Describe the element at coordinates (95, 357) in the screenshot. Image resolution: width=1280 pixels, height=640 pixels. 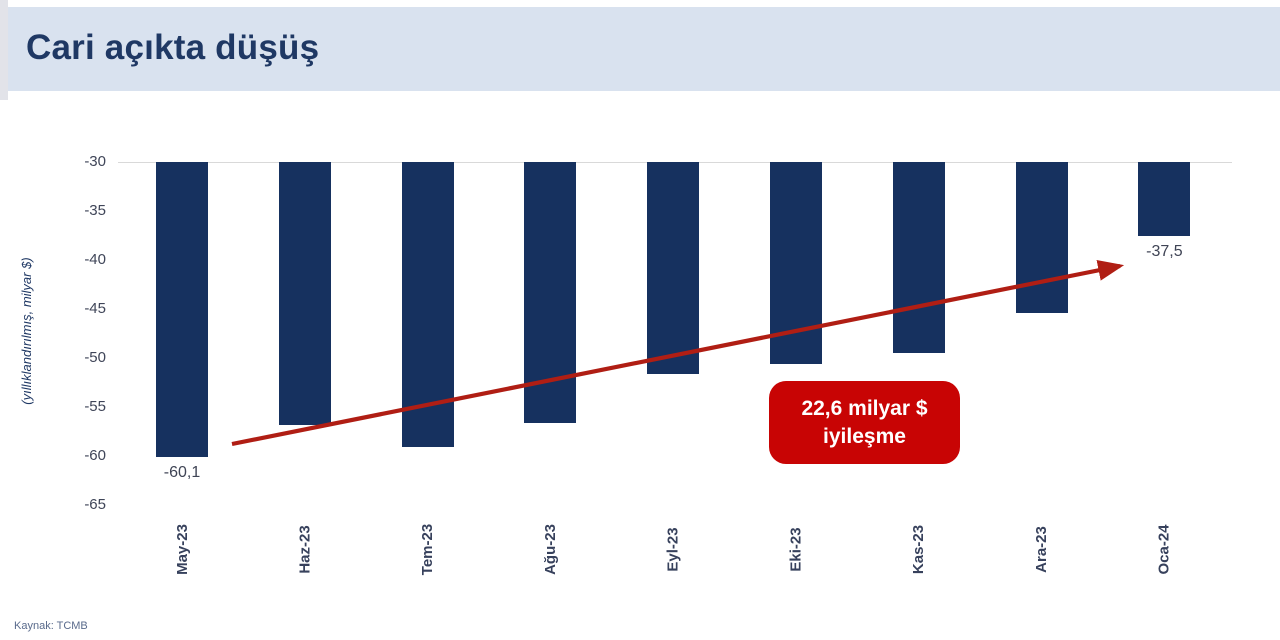
I see `y-tick-label: -50` at that location.